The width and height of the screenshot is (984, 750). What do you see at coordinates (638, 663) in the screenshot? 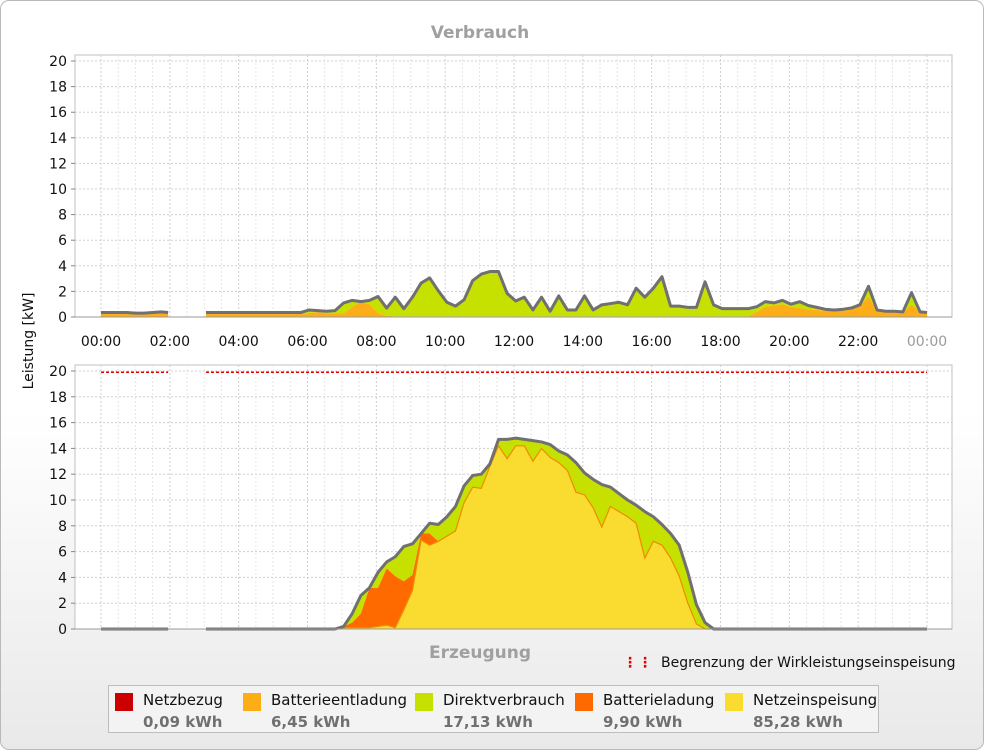
I see `dotted-line-icon: ⋮⋮` at bounding box center [638, 663].